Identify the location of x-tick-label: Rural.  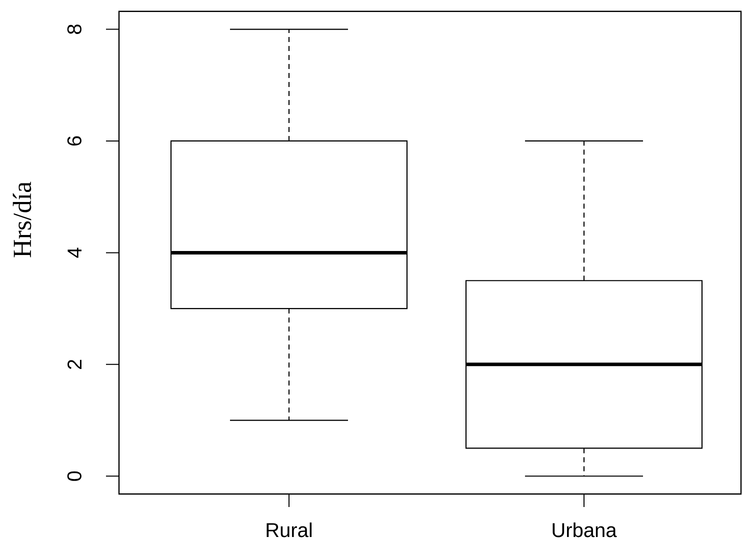
(289, 530).